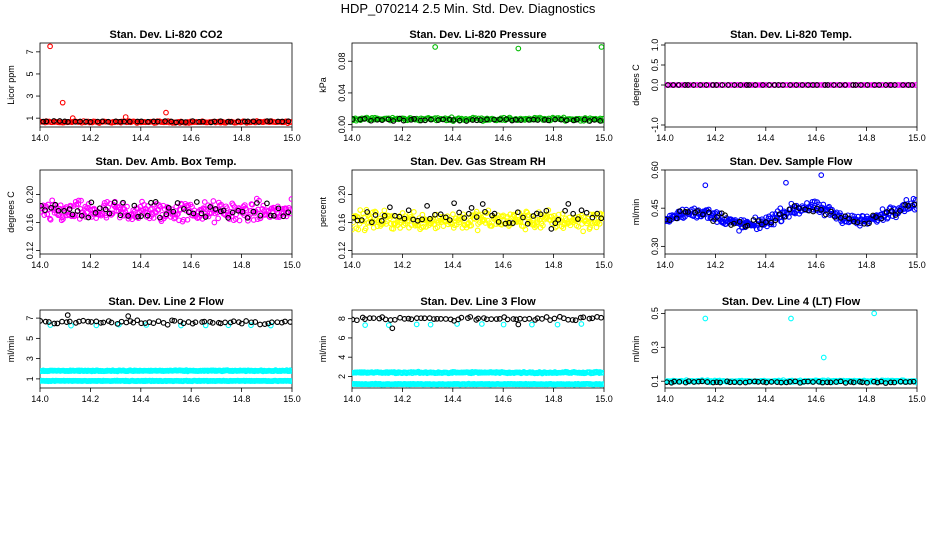 The height and width of the screenshot is (540, 936). Describe the element at coordinates (636, 212) in the screenshot. I see `y-axis-label: ml/min` at that location.